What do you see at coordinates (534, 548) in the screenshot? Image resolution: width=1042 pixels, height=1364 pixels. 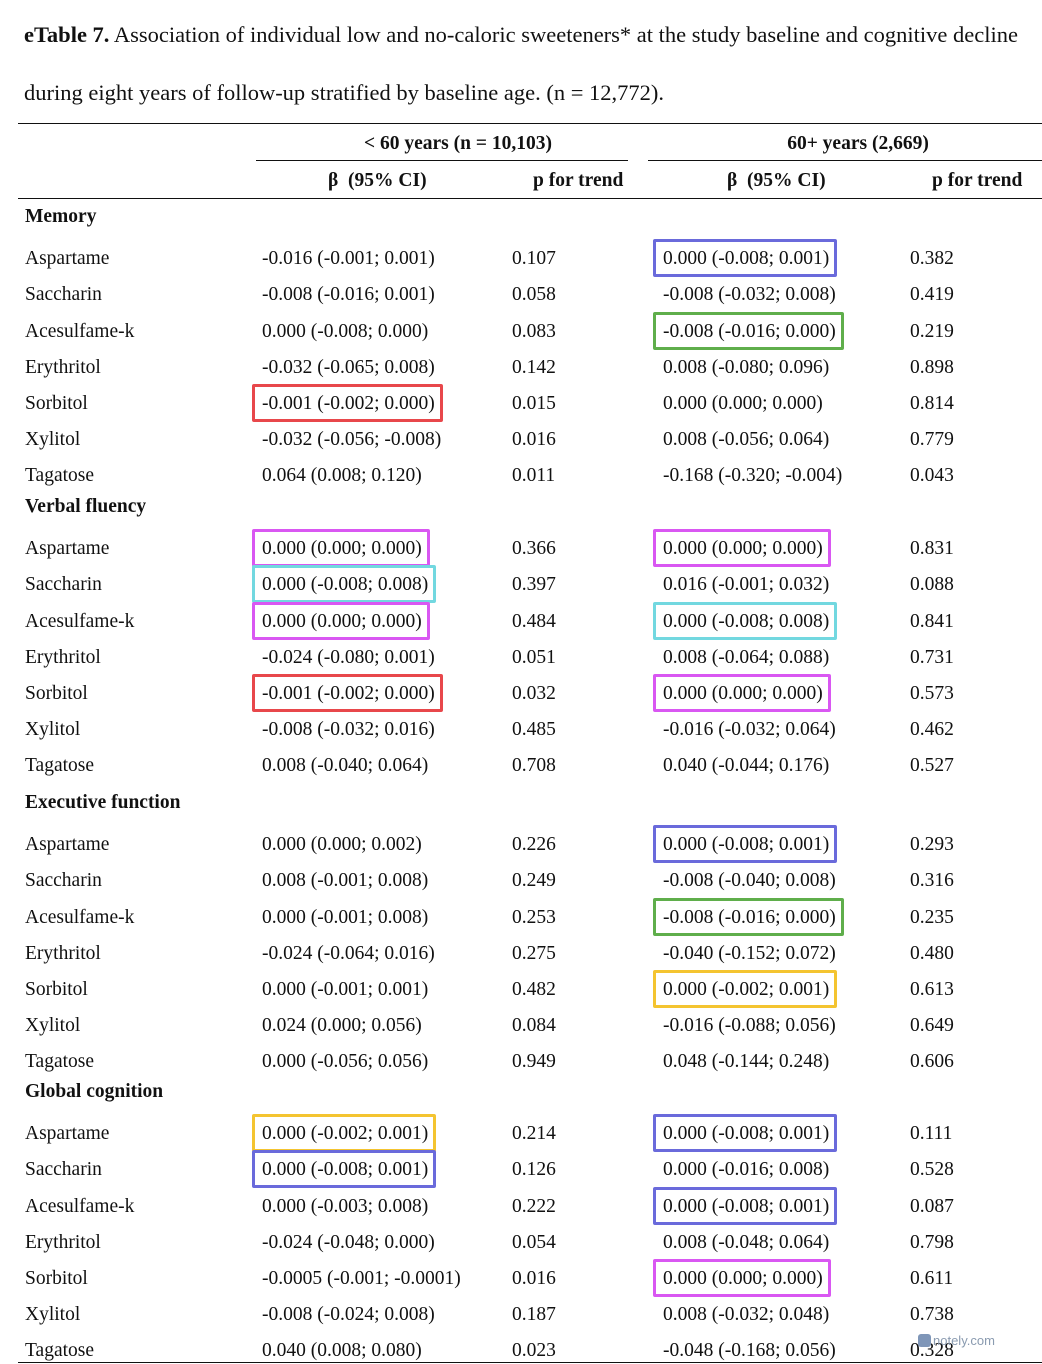 I see `p-trend-under-60: 0.366` at bounding box center [534, 548].